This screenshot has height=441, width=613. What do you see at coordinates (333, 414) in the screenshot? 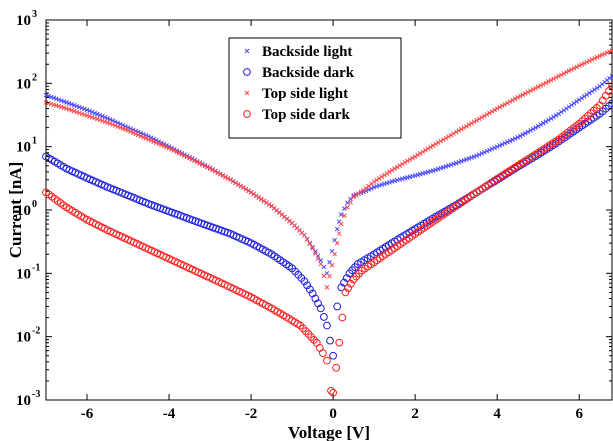
I see `x-tick-label: 0` at bounding box center [333, 414].